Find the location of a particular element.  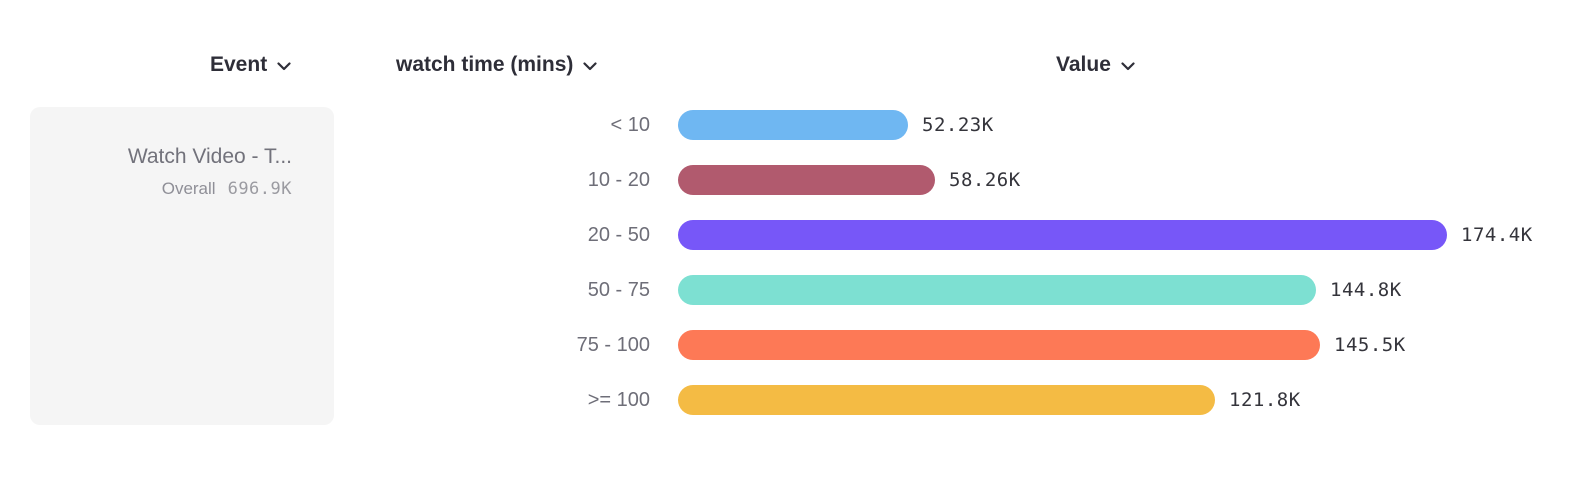

bar-row: 50 - 75 144.8K is located at coordinates (792, 290).